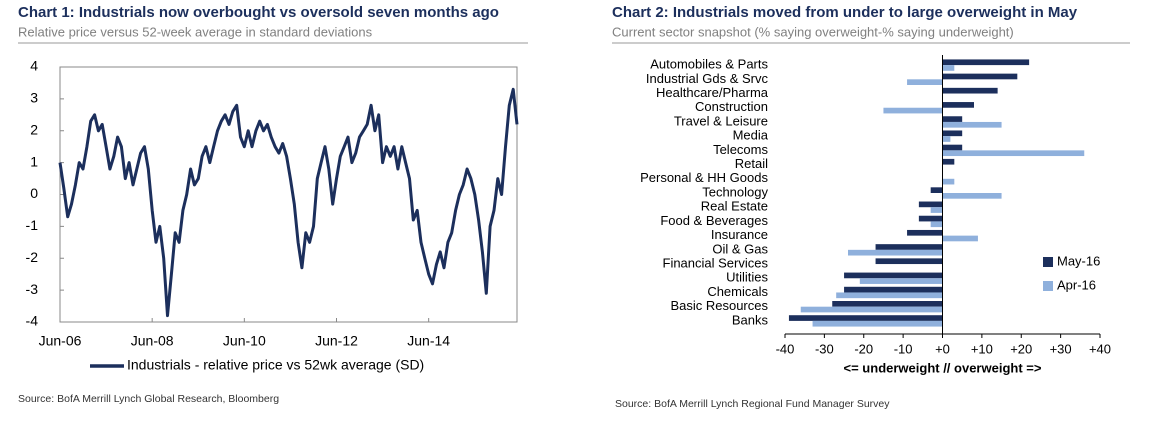 This screenshot has height=427, width=1150. What do you see at coordinates (714, 220) in the screenshot?
I see `category-label: Food & Beverages` at bounding box center [714, 220].